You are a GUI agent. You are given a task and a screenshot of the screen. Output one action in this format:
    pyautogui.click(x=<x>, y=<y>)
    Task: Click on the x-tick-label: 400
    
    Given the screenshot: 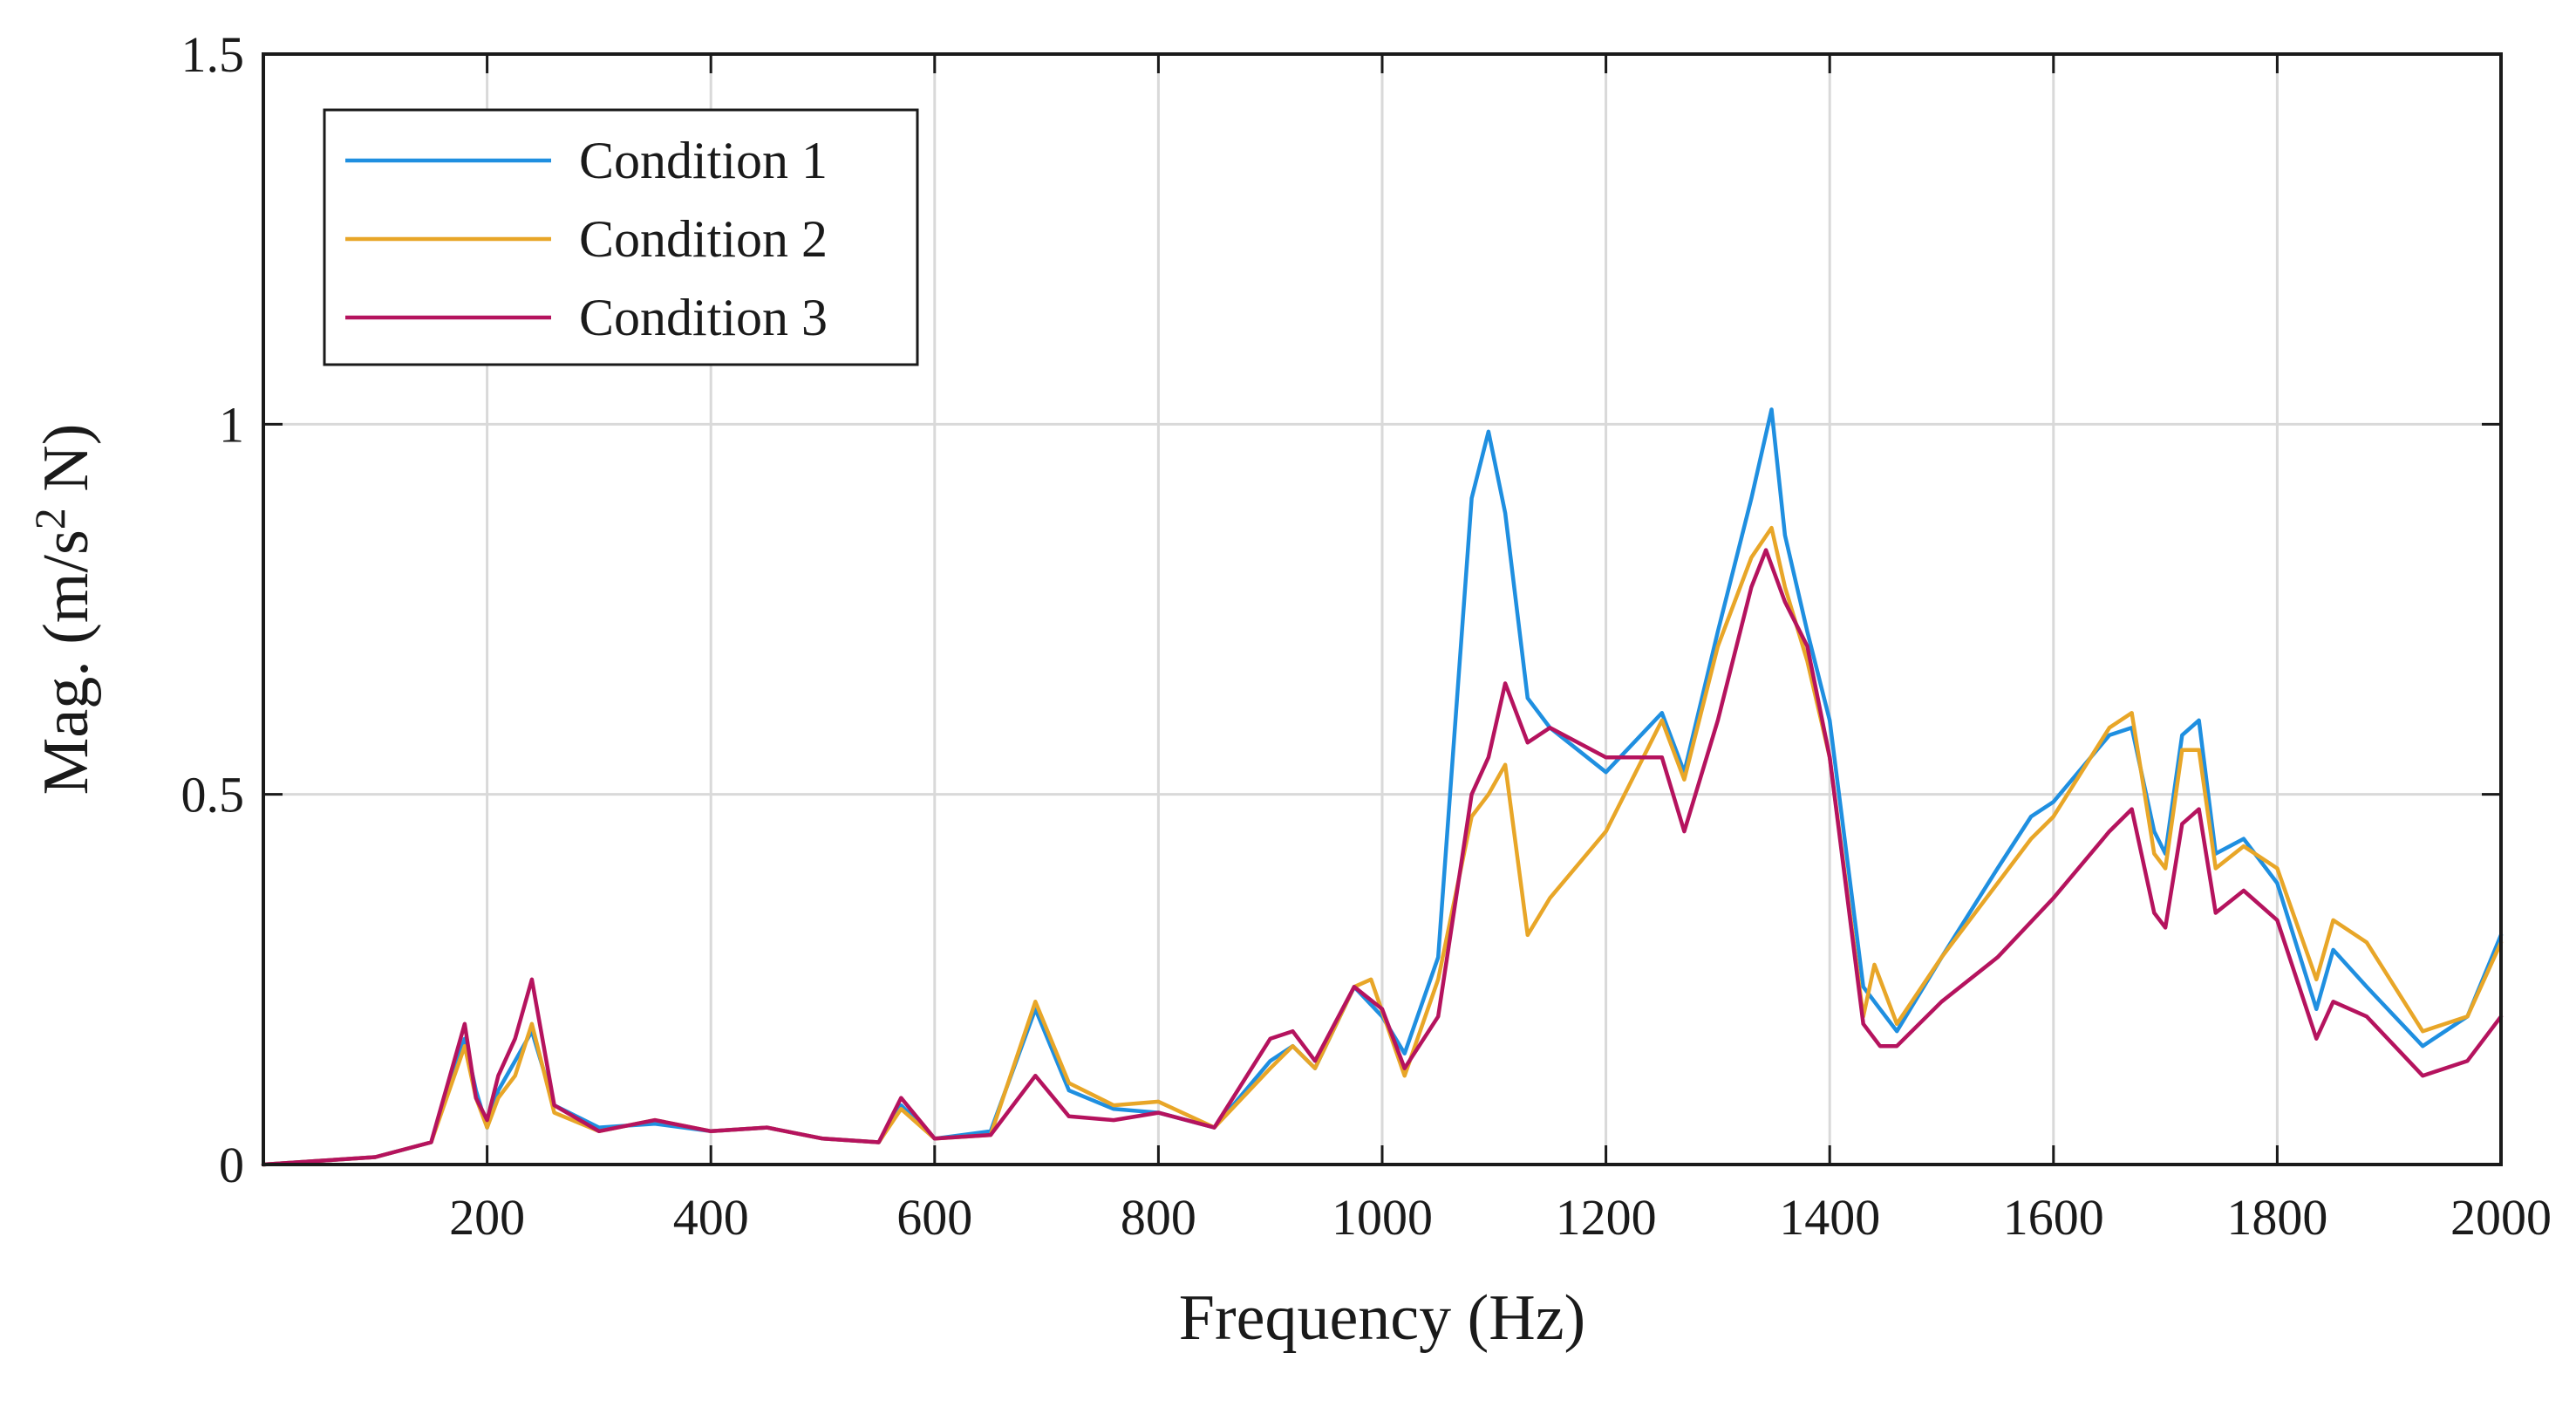 What is the action you would take?
    pyautogui.click(x=711, y=1217)
    